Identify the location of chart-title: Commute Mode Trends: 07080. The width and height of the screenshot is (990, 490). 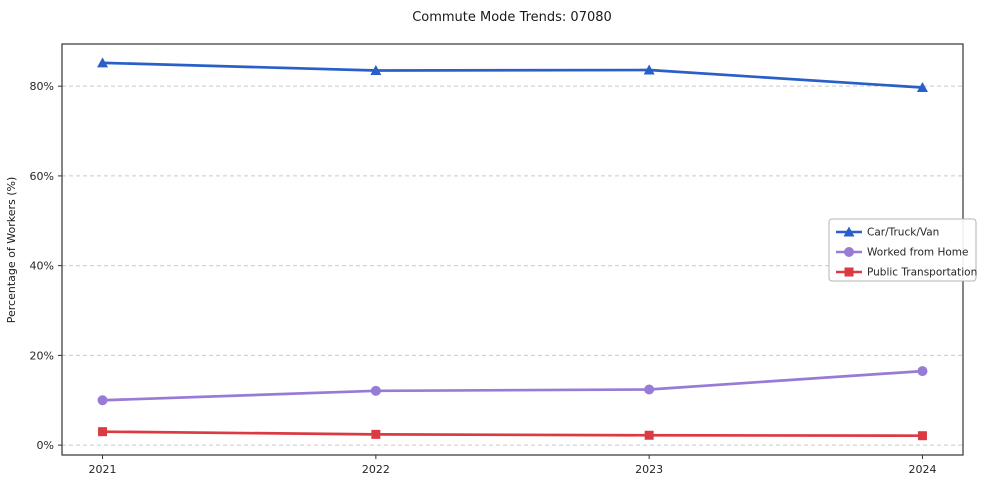
(512, 17).